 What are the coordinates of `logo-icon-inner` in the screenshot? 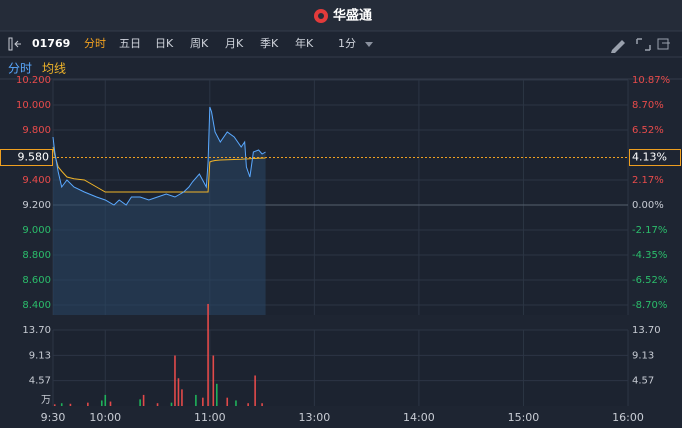 It's located at (321, 16).